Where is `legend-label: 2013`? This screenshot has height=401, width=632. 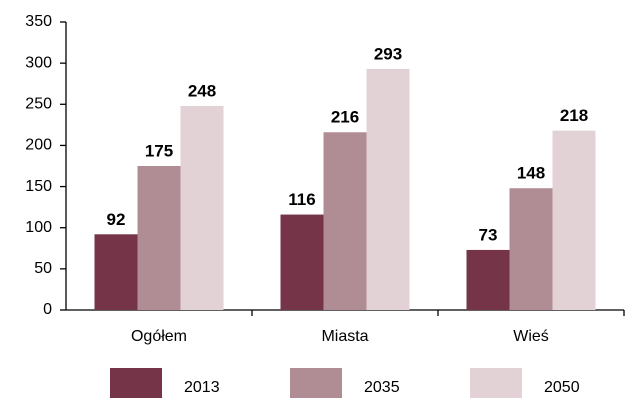 legend-label: 2013 is located at coordinates (202, 387).